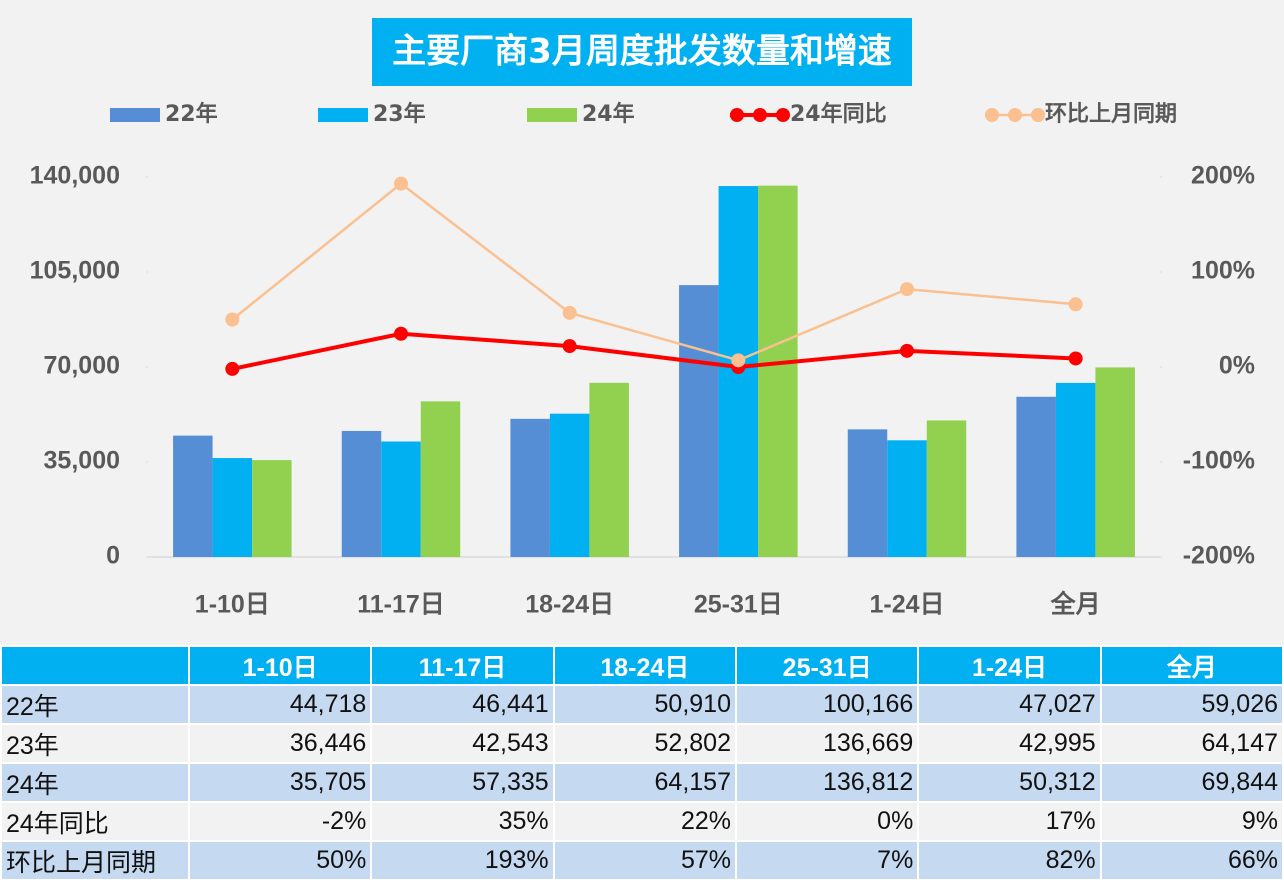  Describe the element at coordinates (827, 821) in the screenshot. I see `table-cell: 0%` at that location.